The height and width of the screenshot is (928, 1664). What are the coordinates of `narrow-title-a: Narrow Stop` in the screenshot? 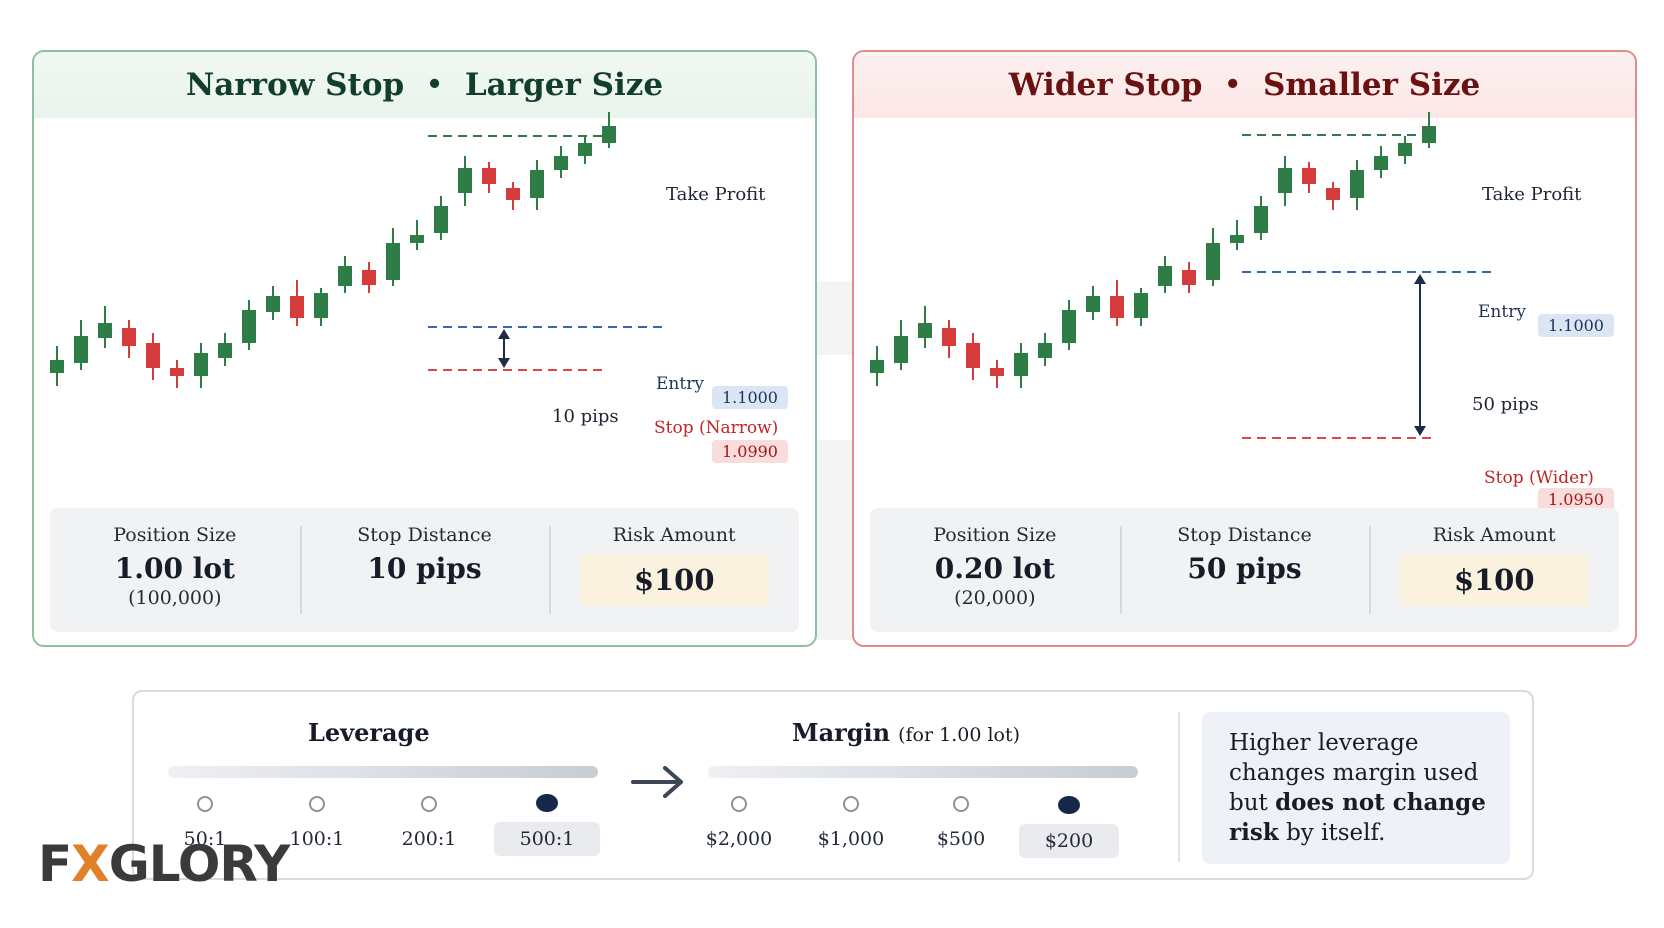 It's located at (295, 85).